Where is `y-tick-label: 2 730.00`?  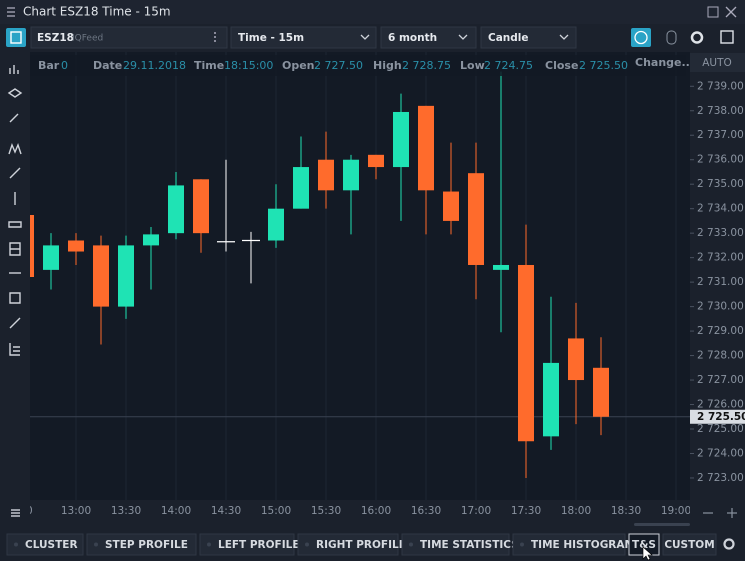
y-tick-label: 2 730.00 is located at coordinates (720, 307).